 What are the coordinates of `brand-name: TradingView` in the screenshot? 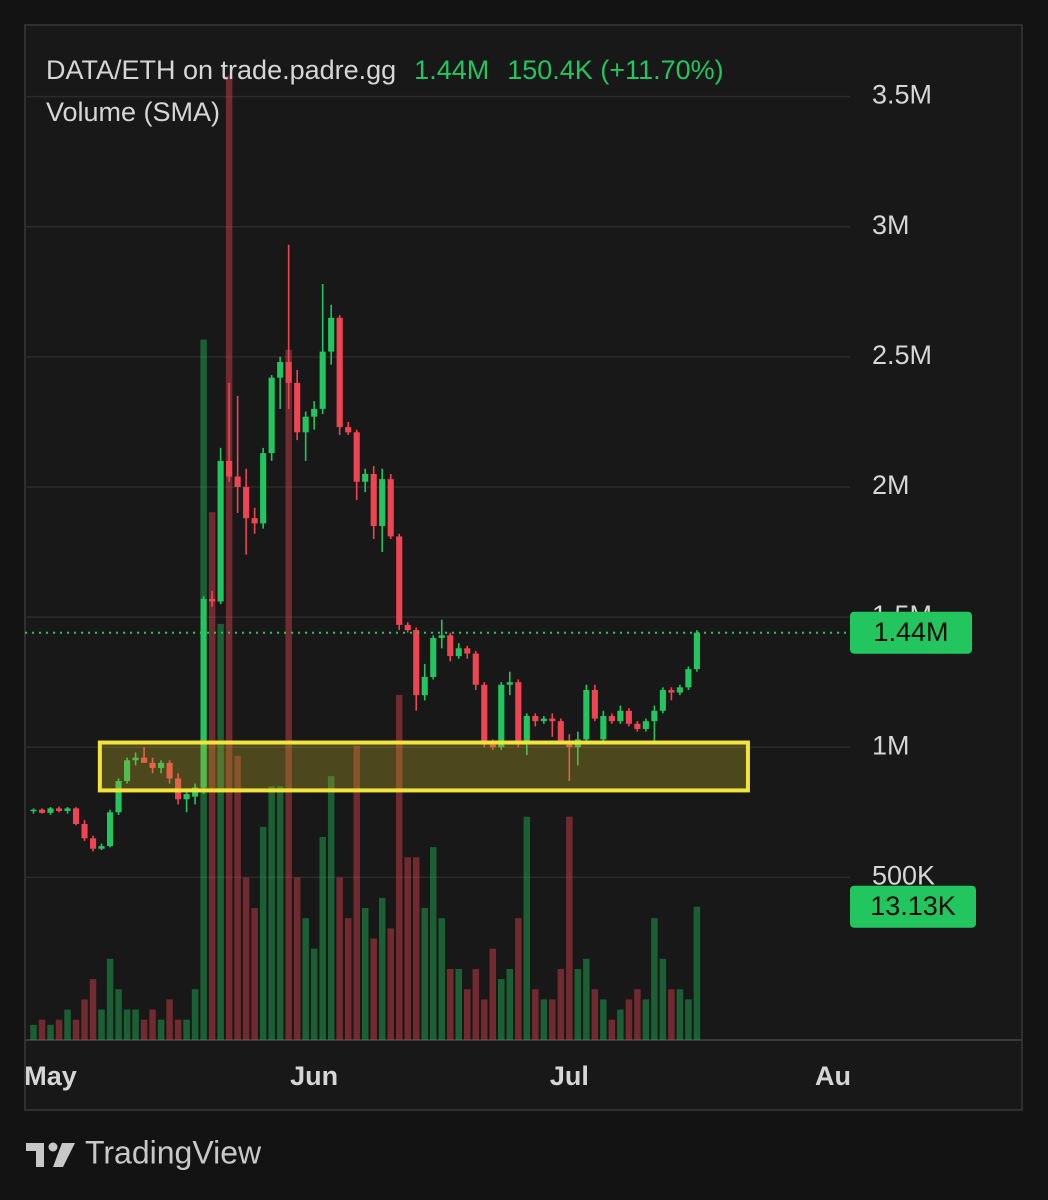 It's located at (173, 1152).